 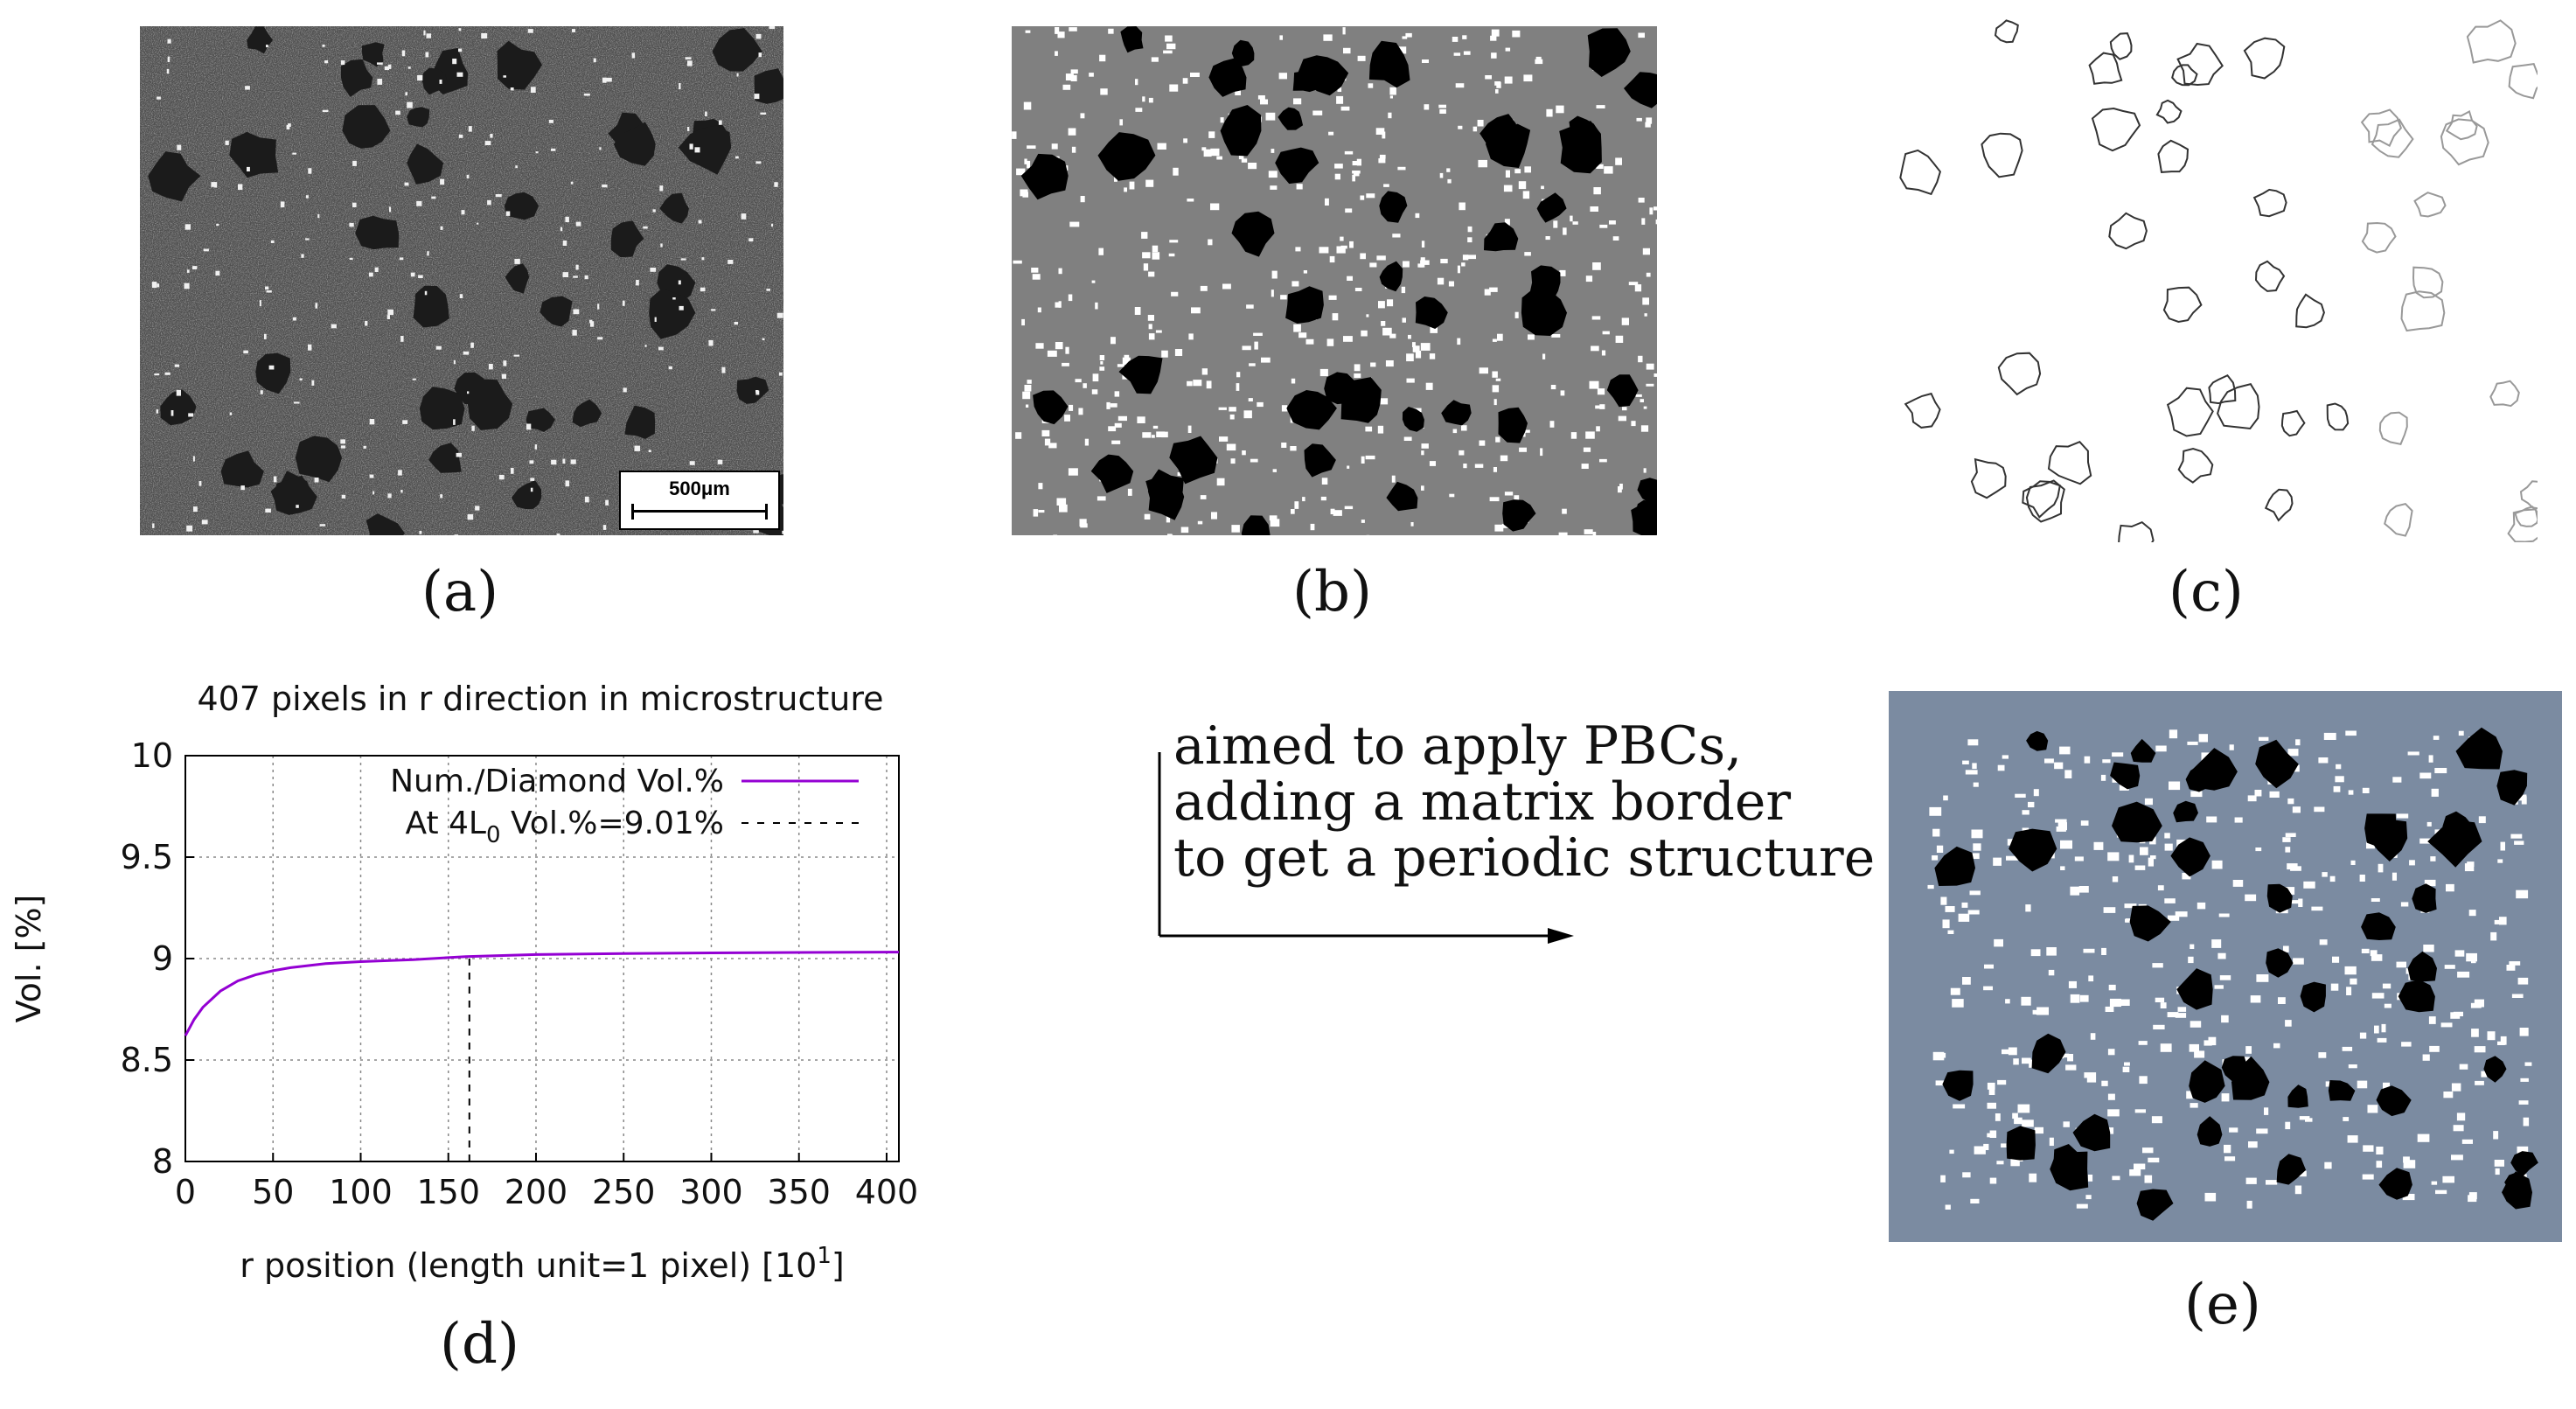 I want to click on y-tick-label: 9.5, so click(x=147, y=857).